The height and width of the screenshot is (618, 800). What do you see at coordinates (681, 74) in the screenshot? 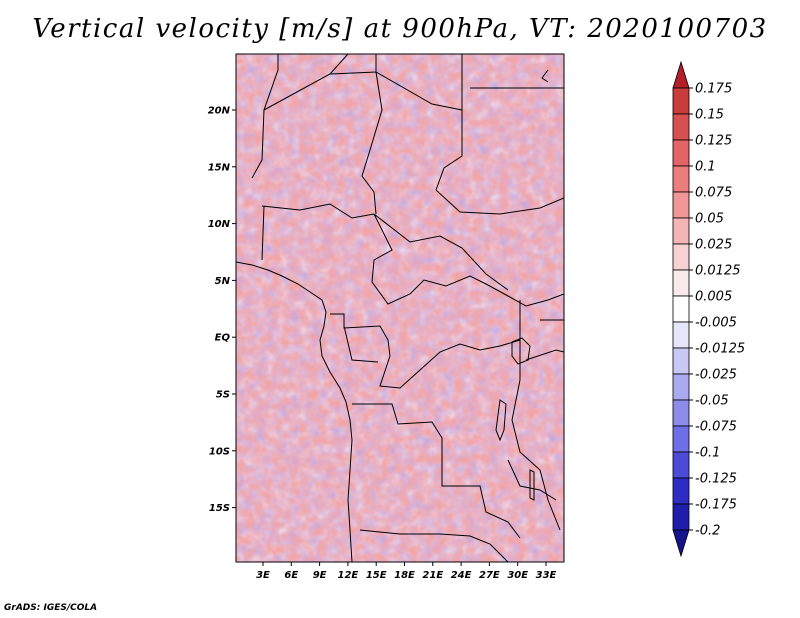
I see `colorbar-top-arrow` at bounding box center [681, 74].